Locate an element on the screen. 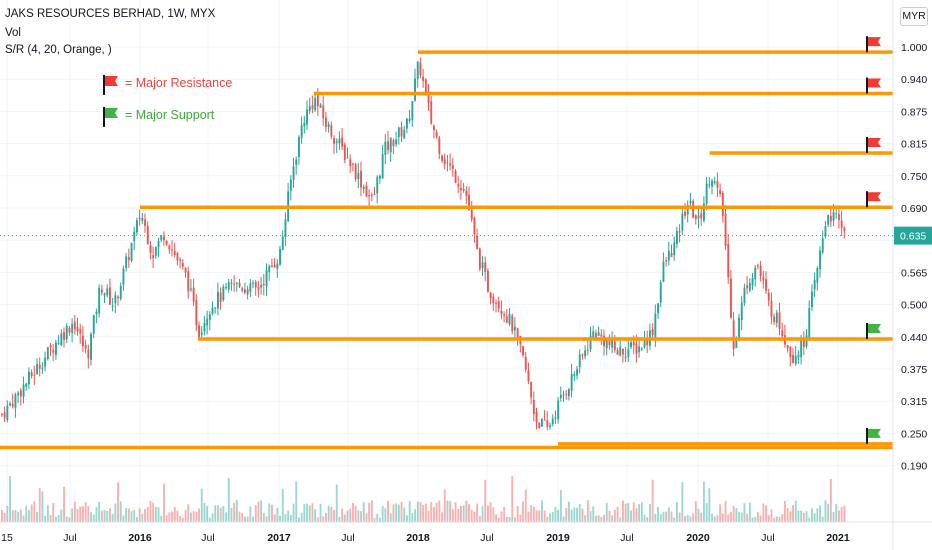 This screenshot has width=932, height=550. currency-button: MYR is located at coordinates (914, 16).